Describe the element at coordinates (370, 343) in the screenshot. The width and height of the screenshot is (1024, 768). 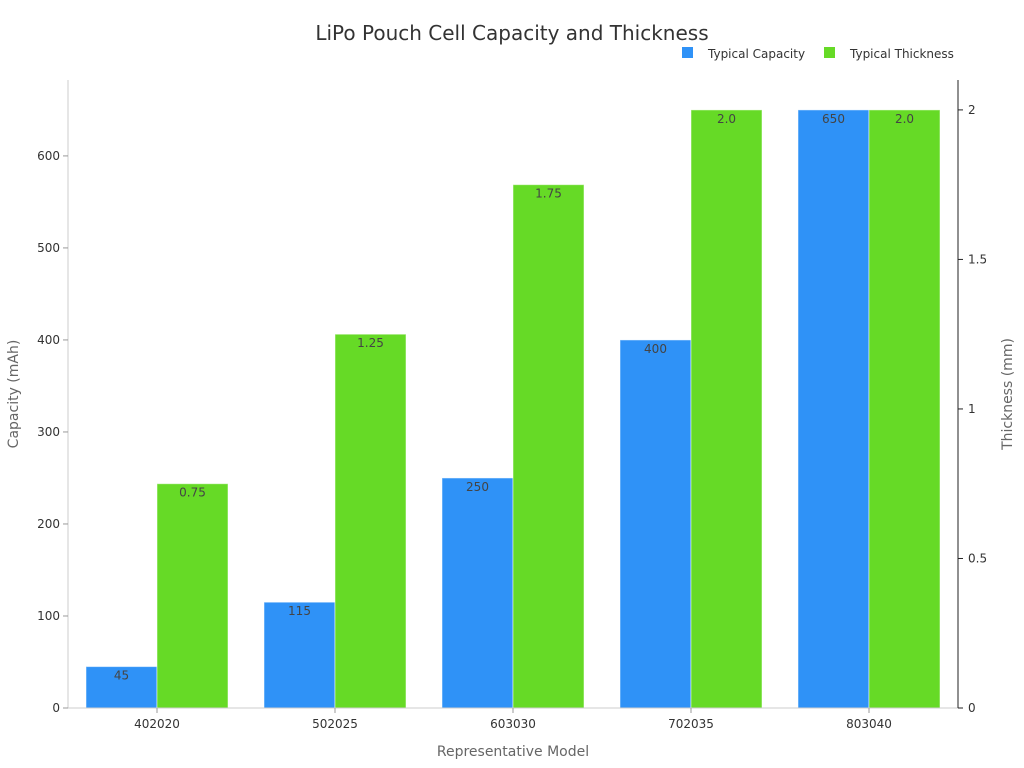
I see `data-label: 1.25` at that location.